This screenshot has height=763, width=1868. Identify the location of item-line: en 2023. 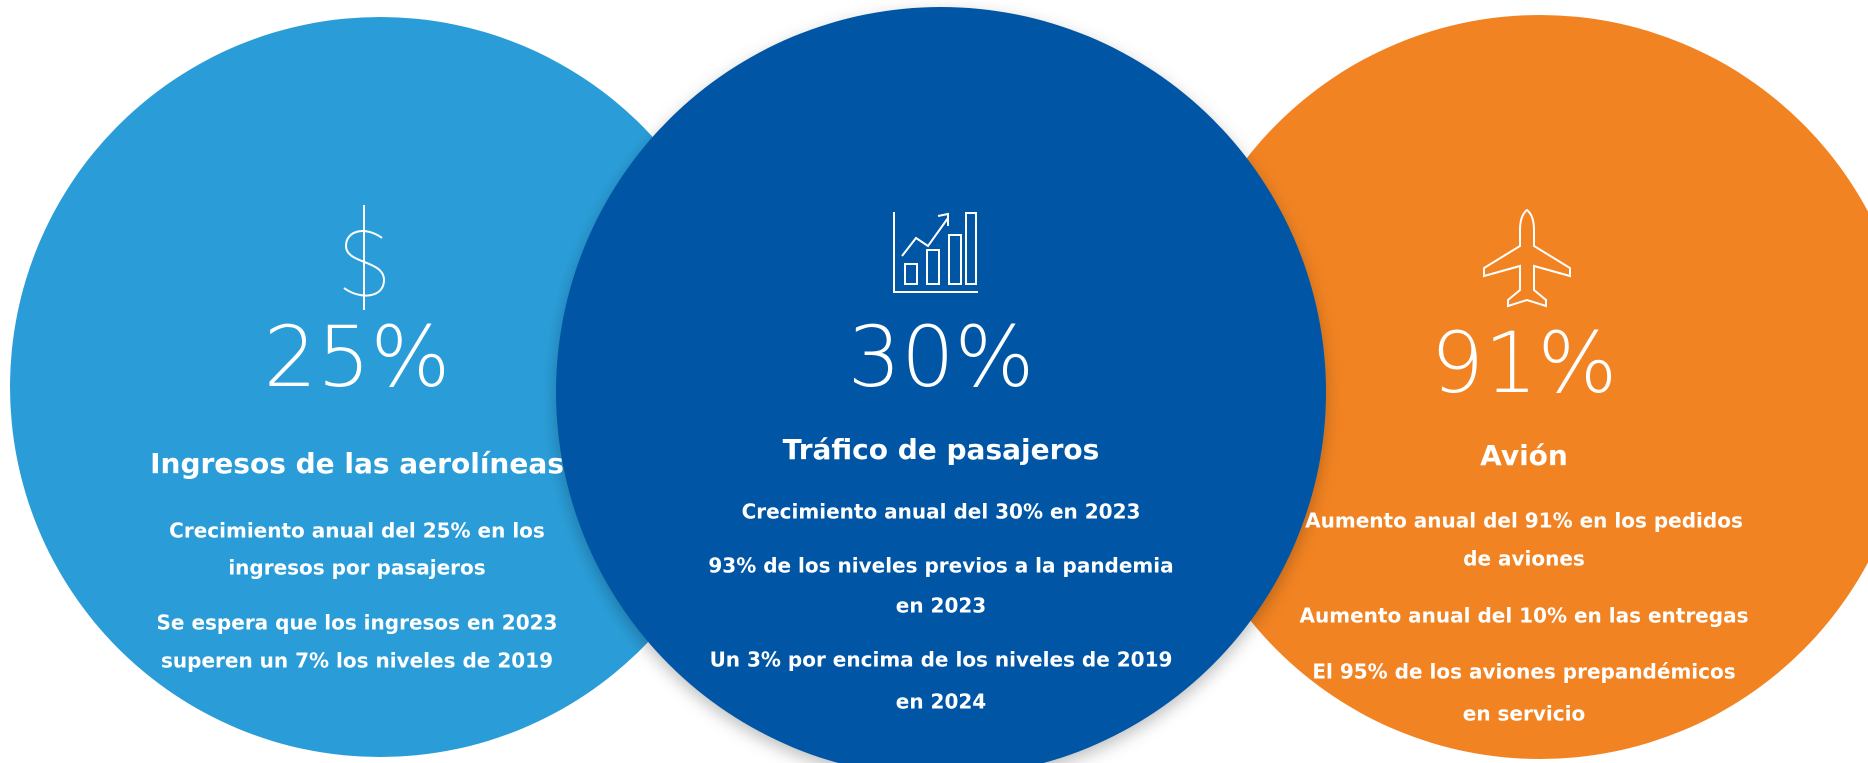
(941, 606).